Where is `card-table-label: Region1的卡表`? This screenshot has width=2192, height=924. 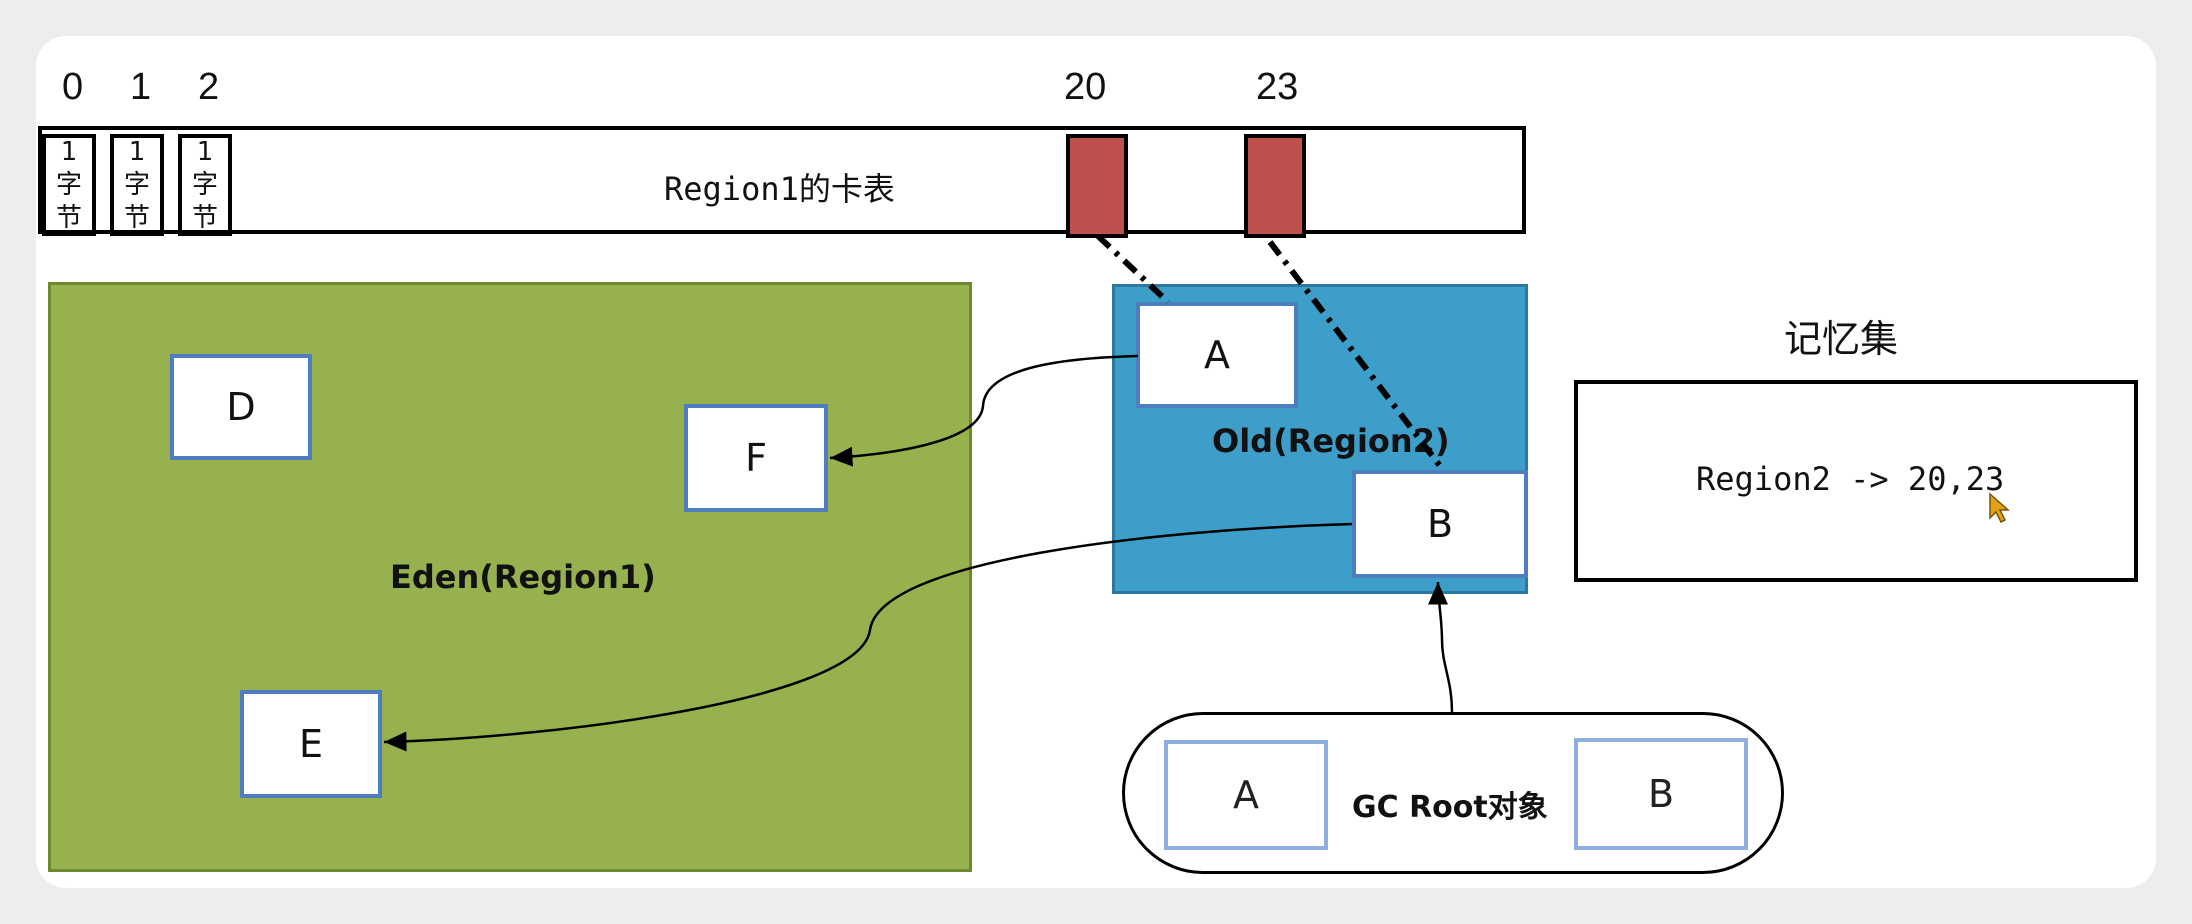 card-table-label: Region1的卡表 is located at coordinates (779, 189).